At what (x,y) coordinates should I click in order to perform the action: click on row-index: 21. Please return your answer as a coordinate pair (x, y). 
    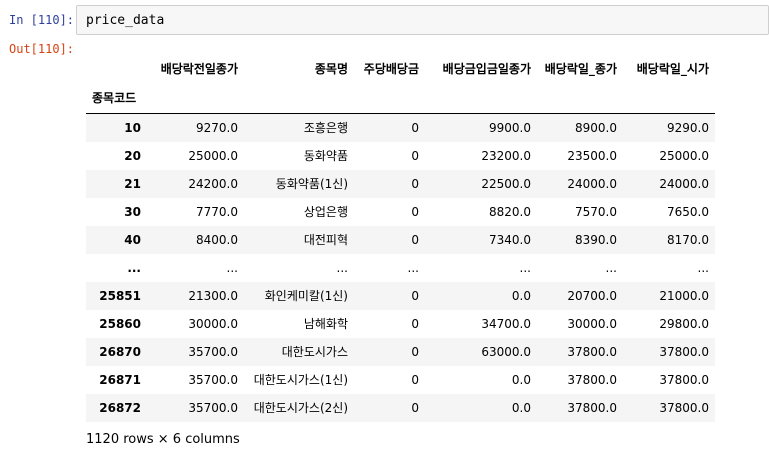
    Looking at the image, I should click on (116, 184).